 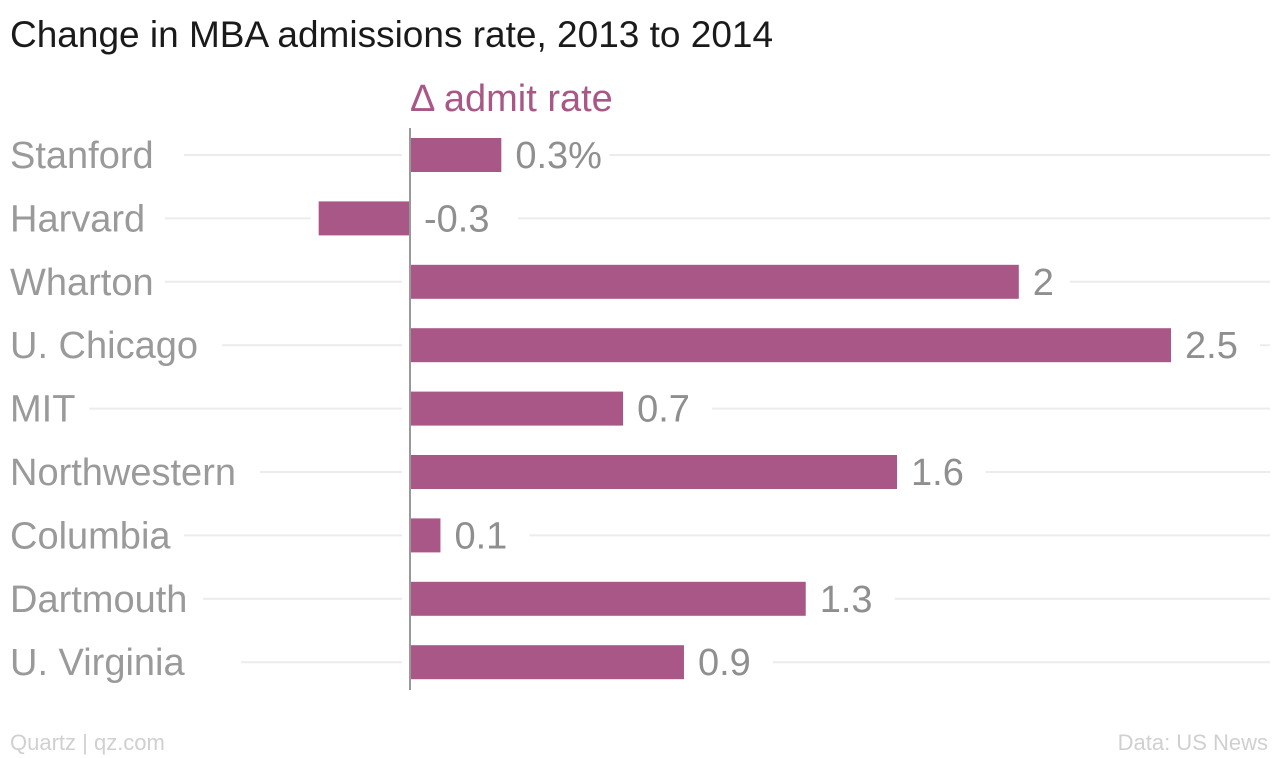 I want to click on value-label: 0.3%, so click(x=558, y=156).